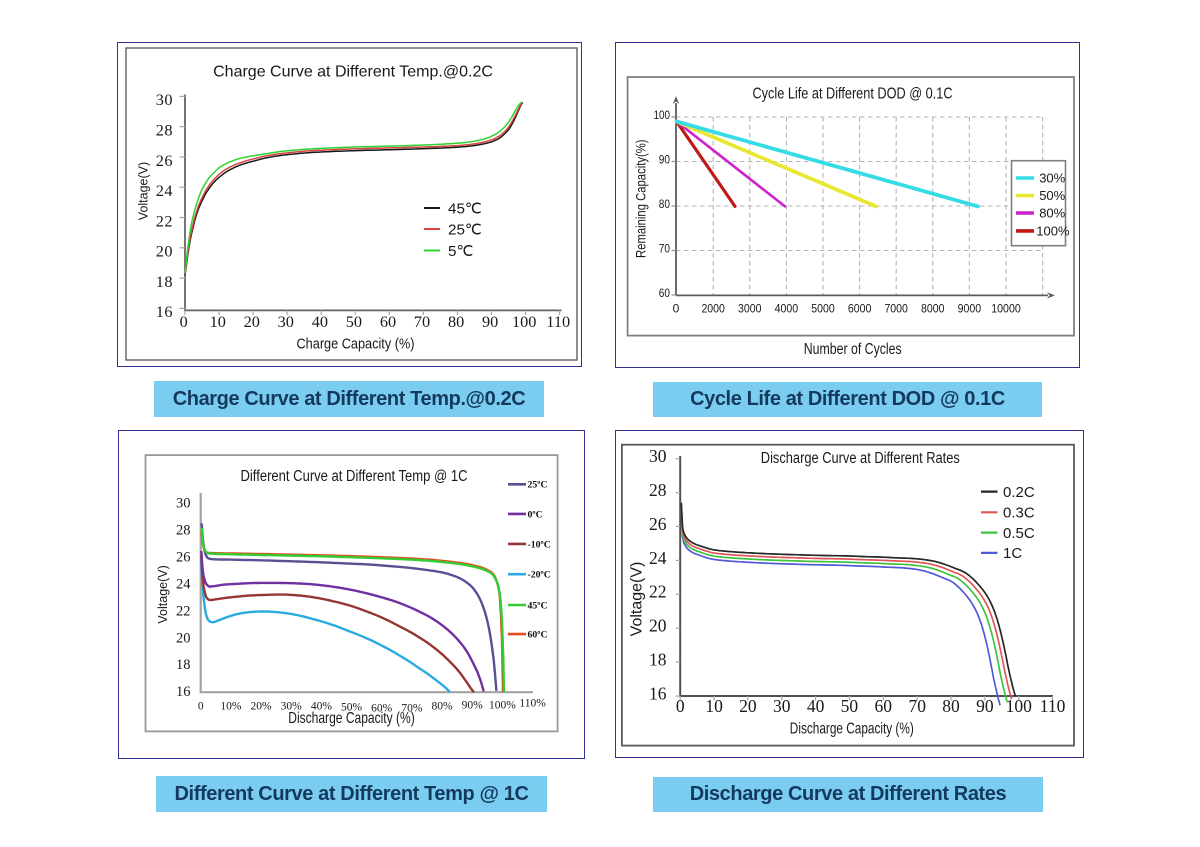 This screenshot has height=847, width=1200. I want to click on svg-text: Remaining Capacity(%), so click(640, 198).